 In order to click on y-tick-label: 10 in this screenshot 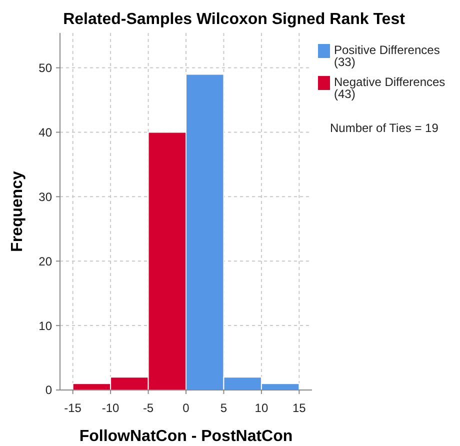, I will do `click(45, 325)`.